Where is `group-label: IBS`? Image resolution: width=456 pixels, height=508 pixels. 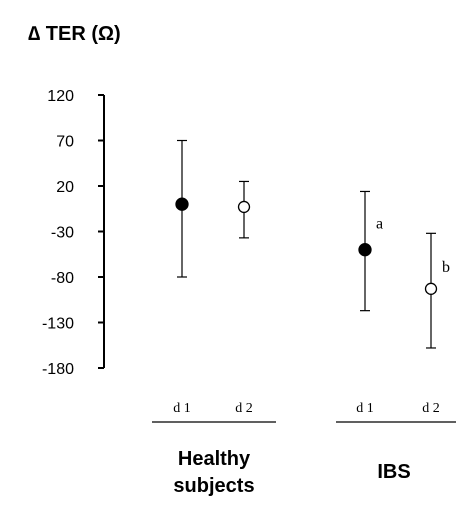
group-label: IBS is located at coordinates (393, 472).